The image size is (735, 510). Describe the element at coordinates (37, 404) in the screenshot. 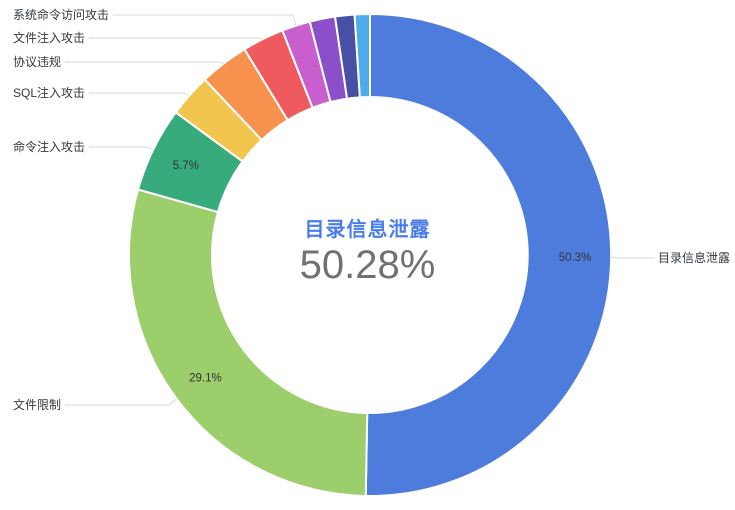

I see `slice-name-label-1: 文件限制` at that location.